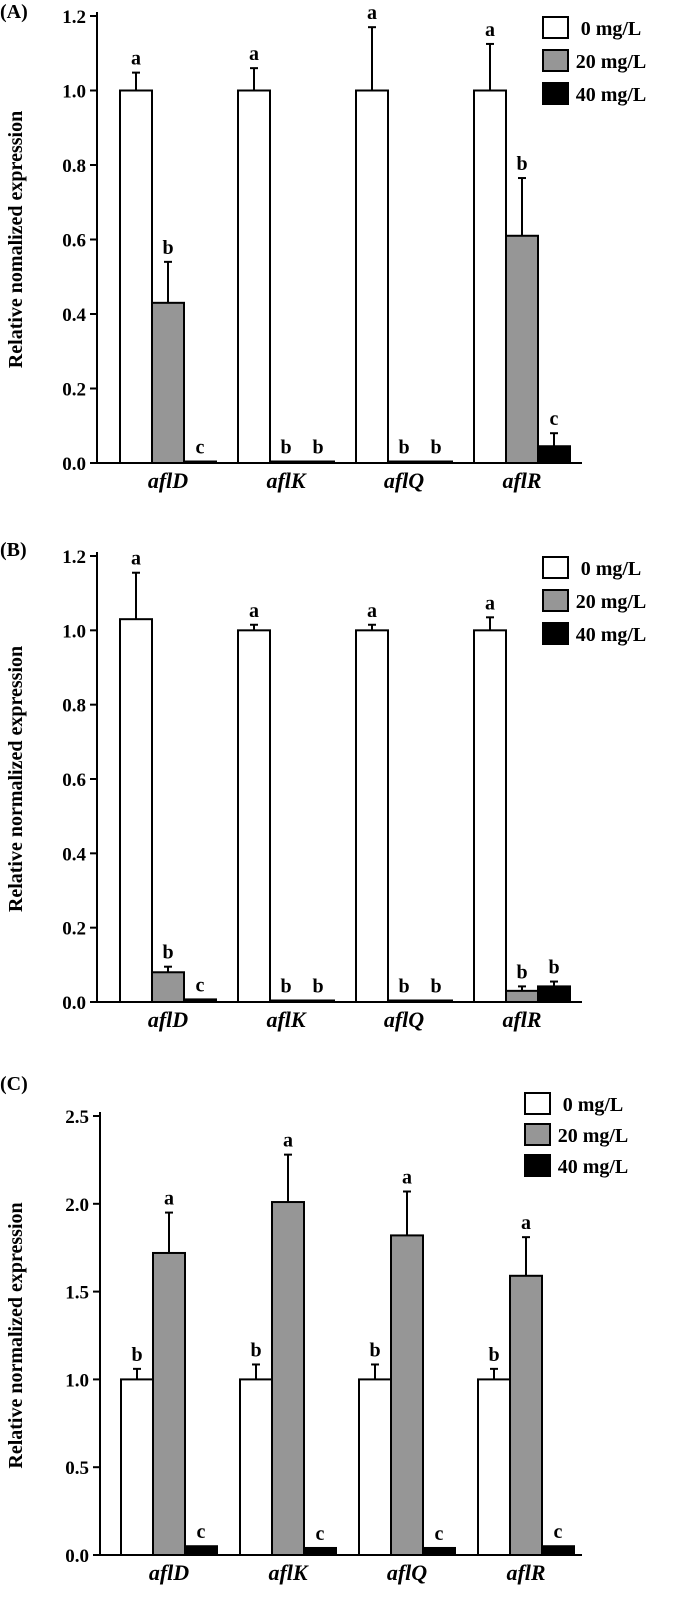 The height and width of the screenshot is (1599, 685). Describe the element at coordinates (77, 1205) in the screenshot. I see `y-tick-label: 2.0` at that location.